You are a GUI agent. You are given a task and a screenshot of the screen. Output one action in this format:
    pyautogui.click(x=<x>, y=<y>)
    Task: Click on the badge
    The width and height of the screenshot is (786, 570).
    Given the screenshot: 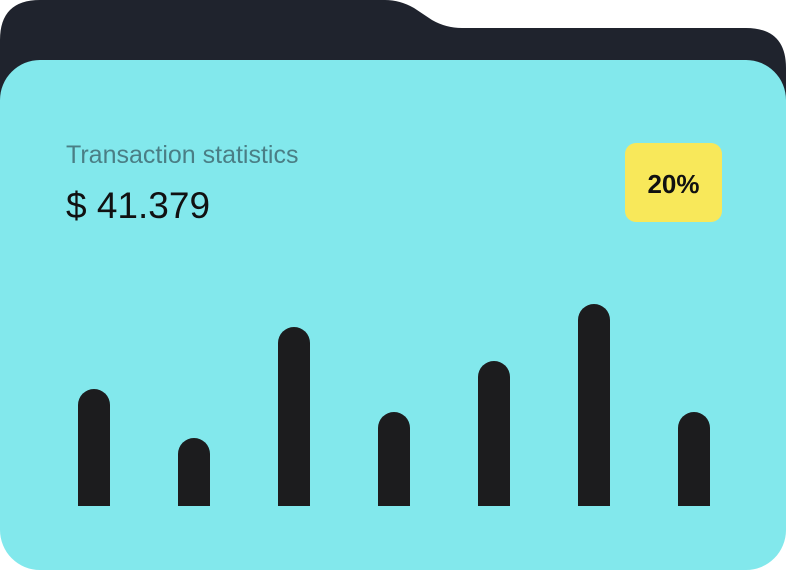 What is the action you would take?
    pyautogui.click(x=673, y=182)
    